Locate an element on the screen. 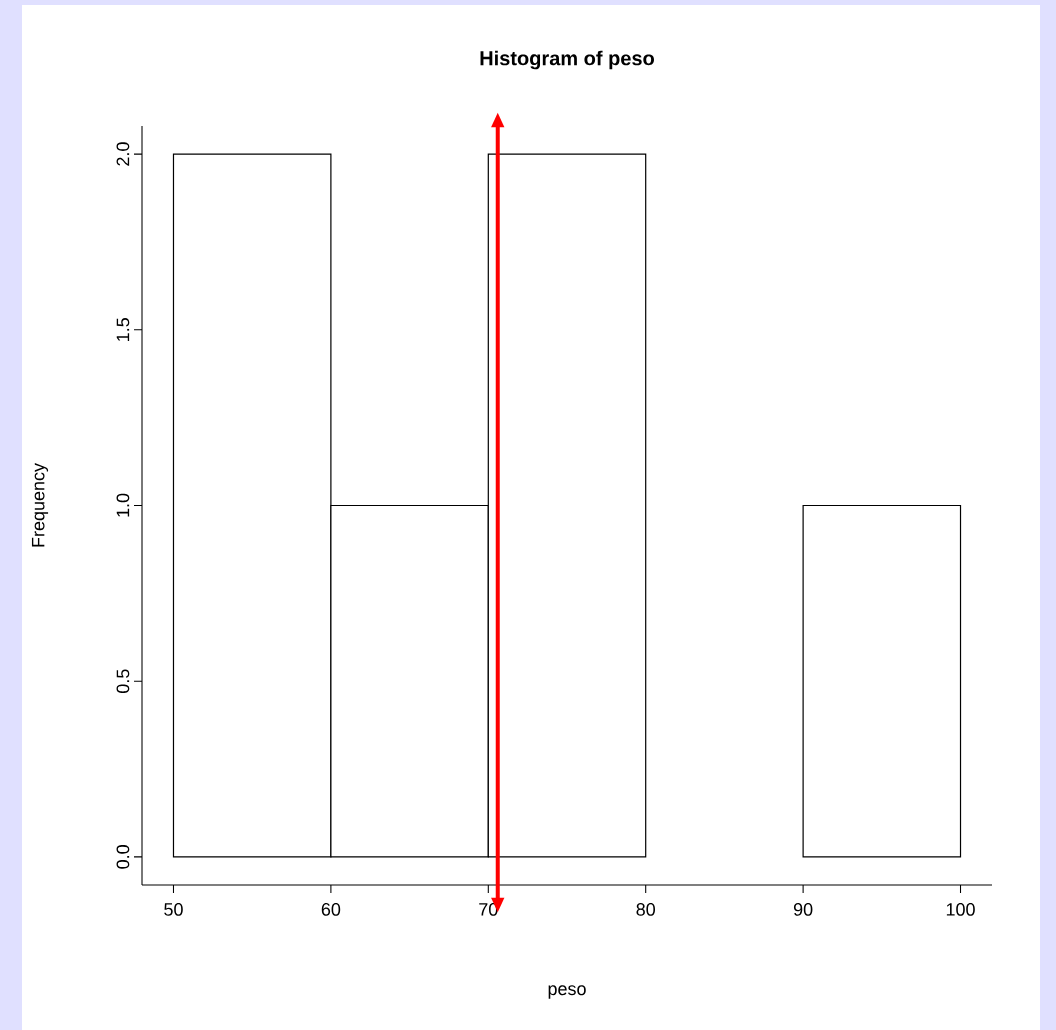 Image resolution: width=1056 pixels, height=1030 pixels. y-tick-label: 2.0 is located at coordinates (123, 154).